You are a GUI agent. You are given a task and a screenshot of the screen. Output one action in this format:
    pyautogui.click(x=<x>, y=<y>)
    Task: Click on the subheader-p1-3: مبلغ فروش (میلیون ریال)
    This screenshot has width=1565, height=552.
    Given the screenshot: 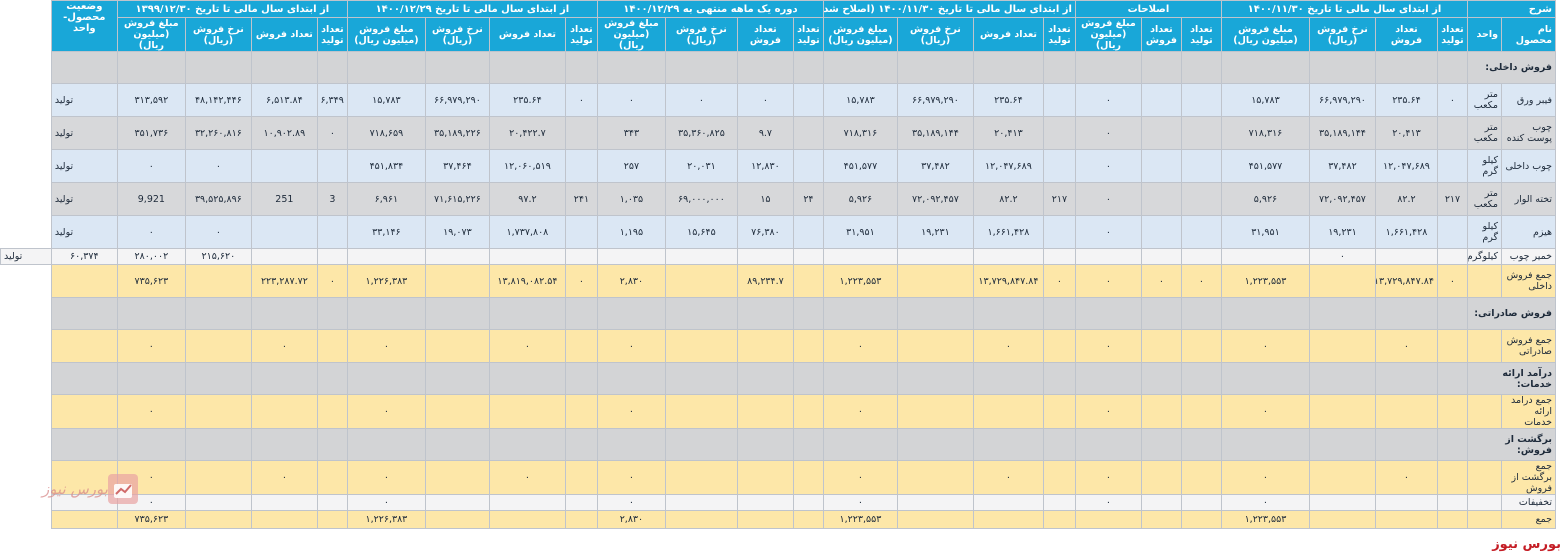 What is the action you would take?
    pyautogui.click(x=1265, y=34)
    